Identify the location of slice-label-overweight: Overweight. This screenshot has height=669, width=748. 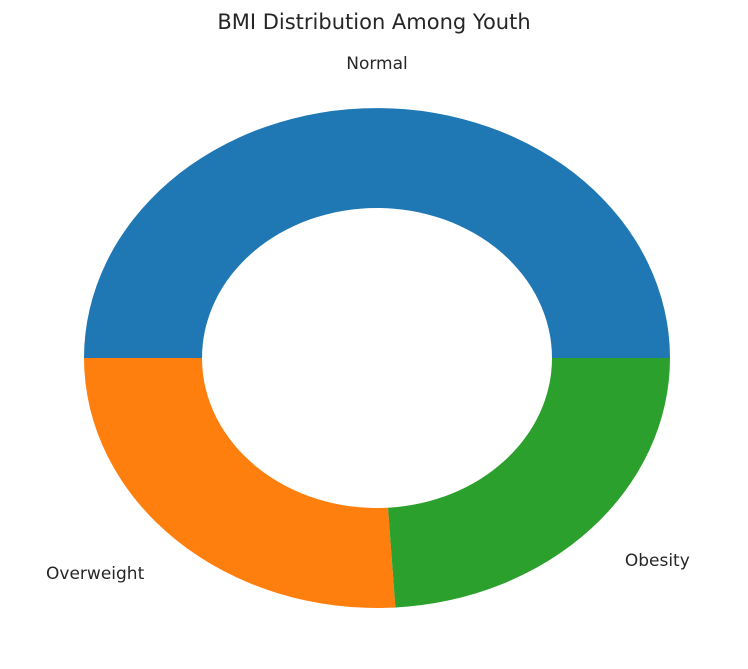
(95, 574).